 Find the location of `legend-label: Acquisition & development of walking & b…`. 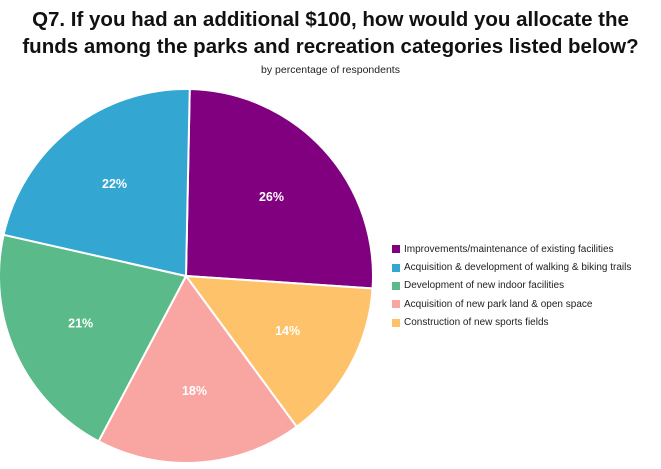

legend-label: Acquisition & development of walking & b… is located at coordinates (518, 268).